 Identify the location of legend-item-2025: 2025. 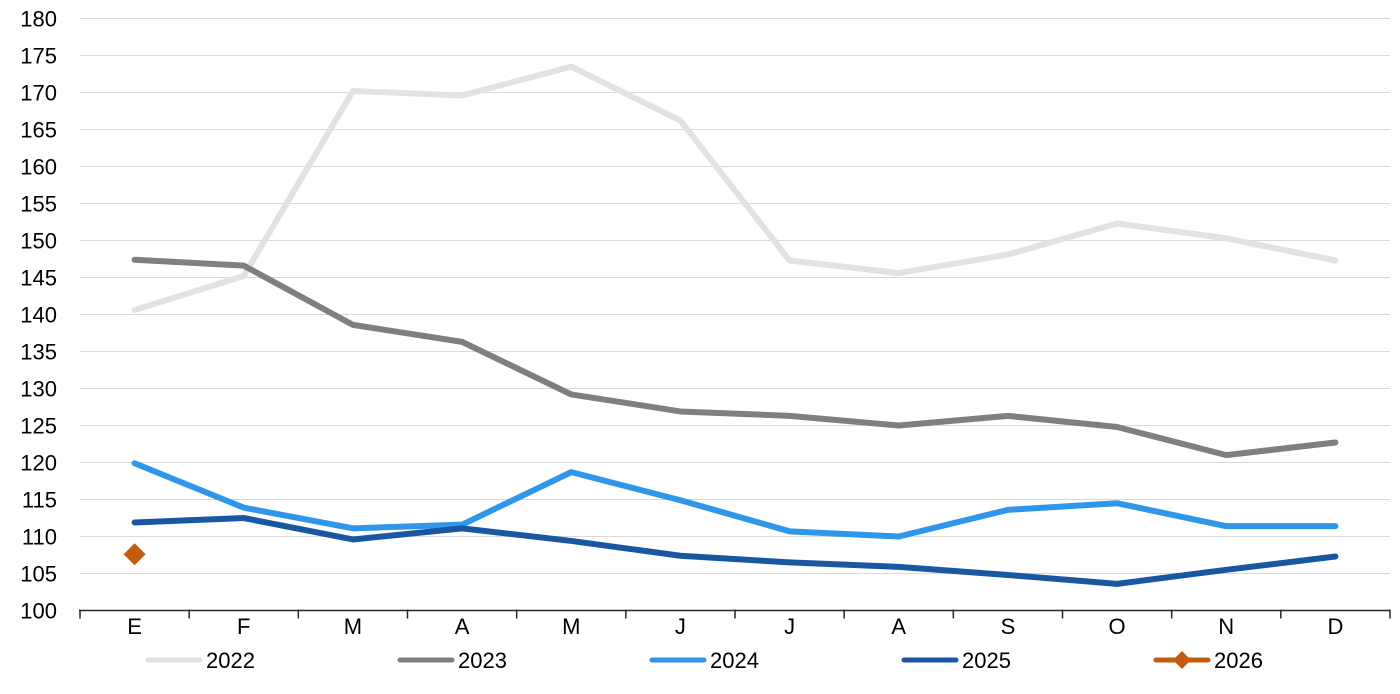
(956, 660).